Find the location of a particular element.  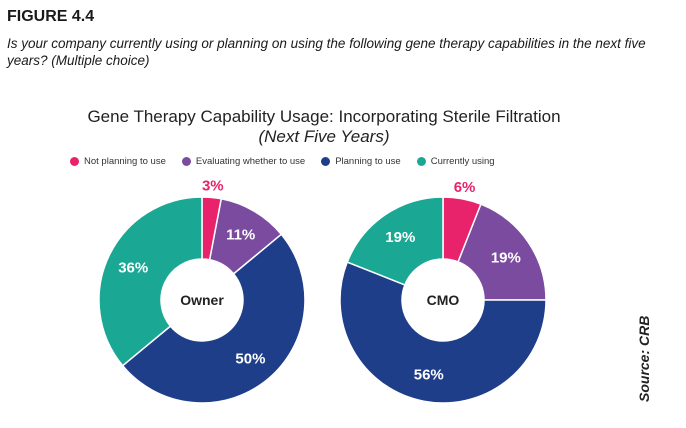

figure-label: FIGURE 4.4 is located at coordinates (51, 16).